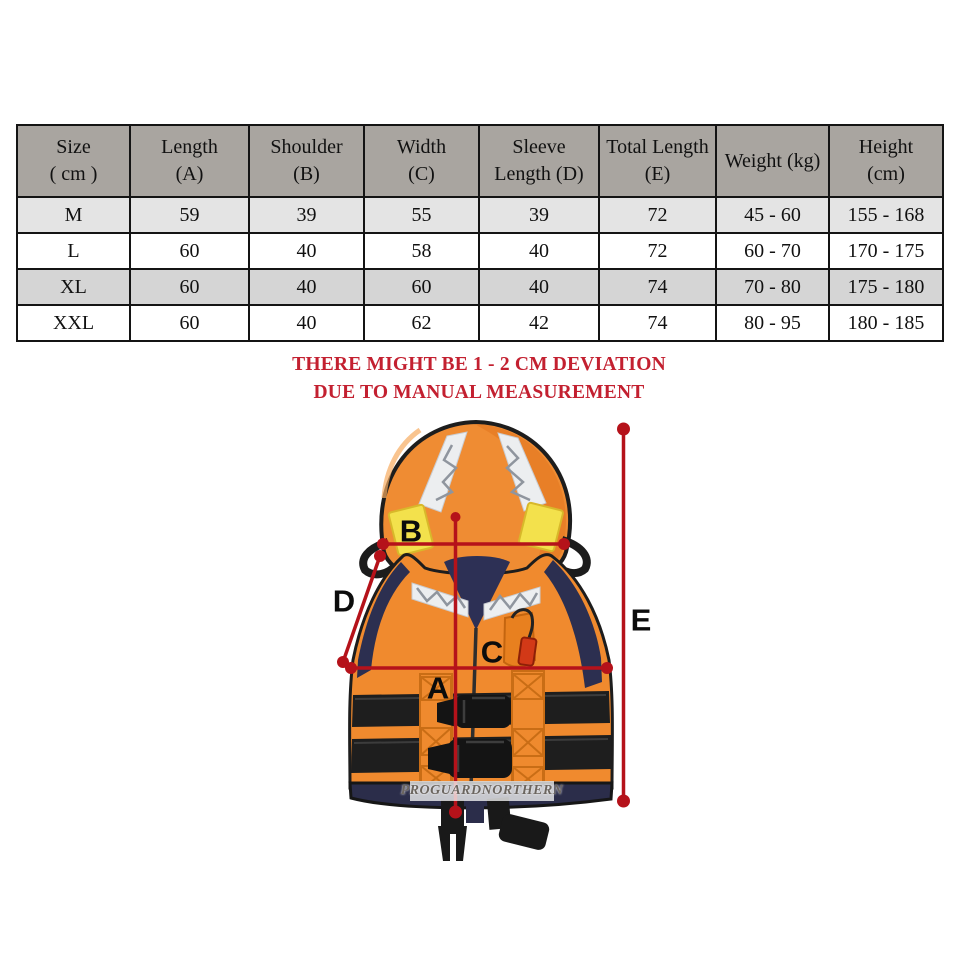 The width and height of the screenshot is (967, 967). Describe the element at coordinates (492, 652) in the screenshot. I see `label-c: C` at that location.